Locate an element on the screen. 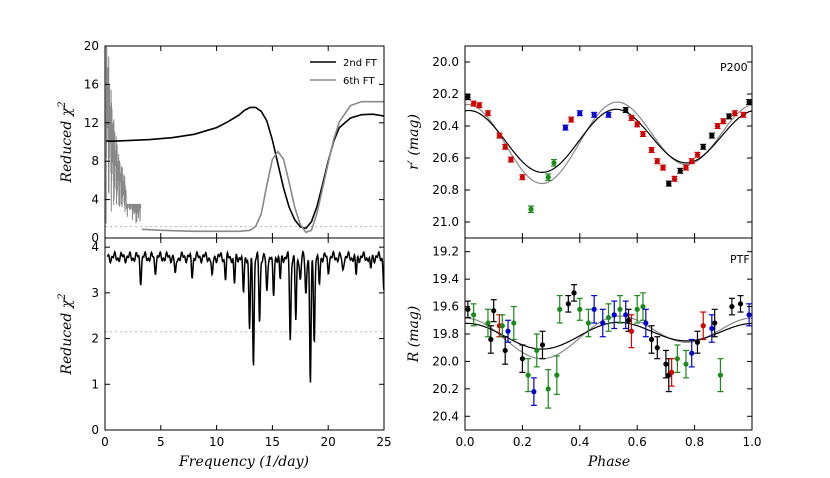  ptf-xtick-label: 0.8 is located at coordinates (694, 442).